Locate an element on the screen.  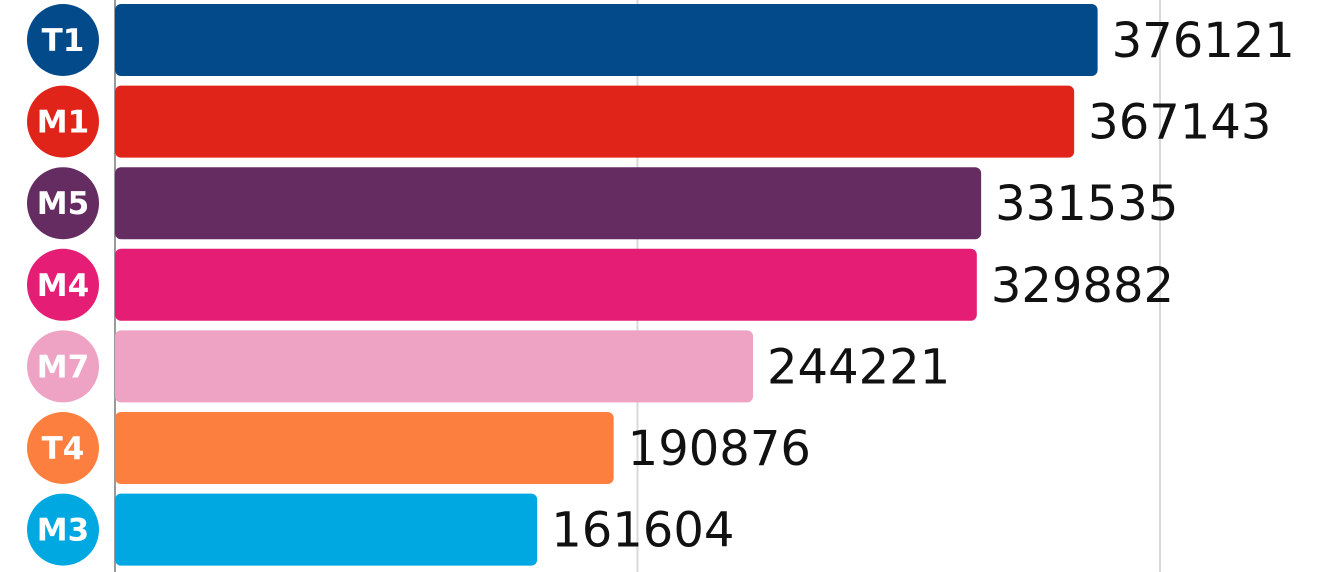
badge-label-m3: M3 is located at coordinates (63, 531).